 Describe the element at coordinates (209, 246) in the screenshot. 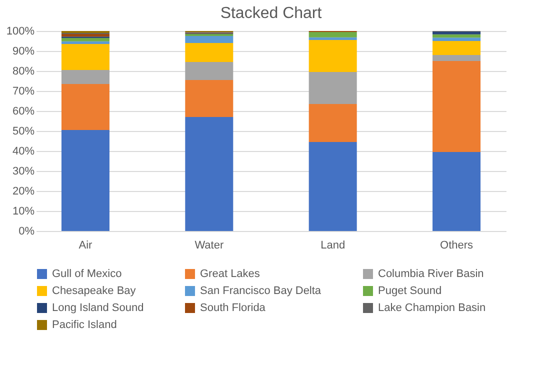

I see `x-tick-label: Water` at that location.